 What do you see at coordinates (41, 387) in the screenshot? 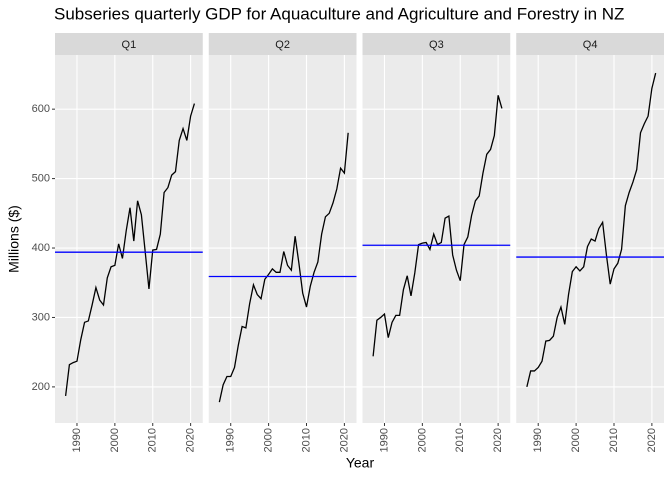
I see `y-tick-label: 200` at bounding box center [41, 387].